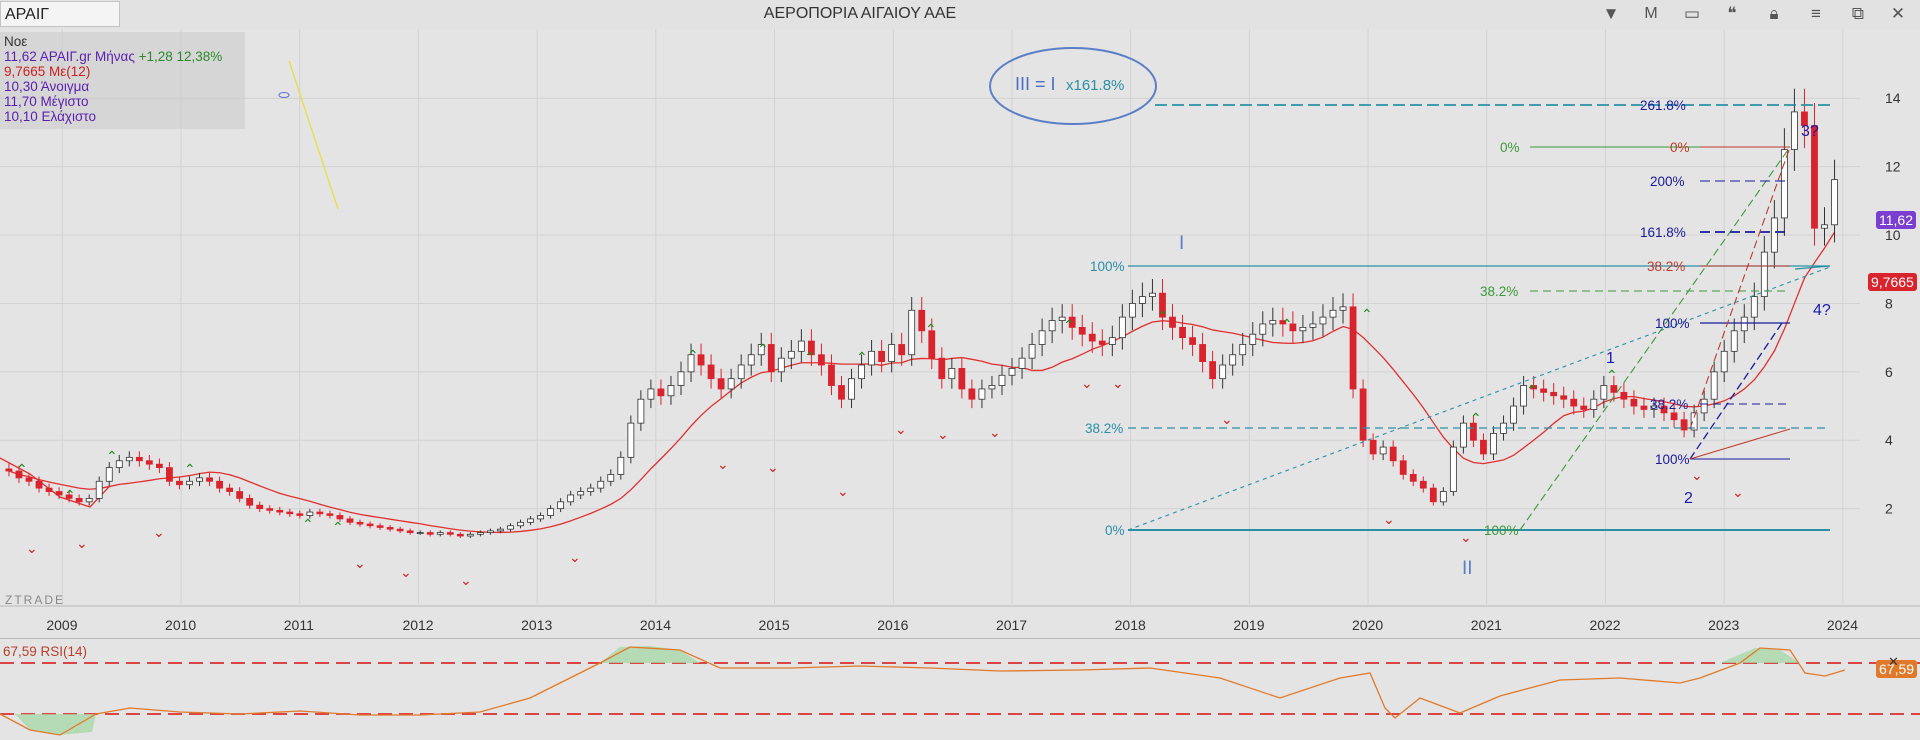 This screenshot has width=1920, height=740. Describe the element at coordinates (60, 14) in the screenshot. I see `symbol-input: ΑΡΑΙΓ` at that location.